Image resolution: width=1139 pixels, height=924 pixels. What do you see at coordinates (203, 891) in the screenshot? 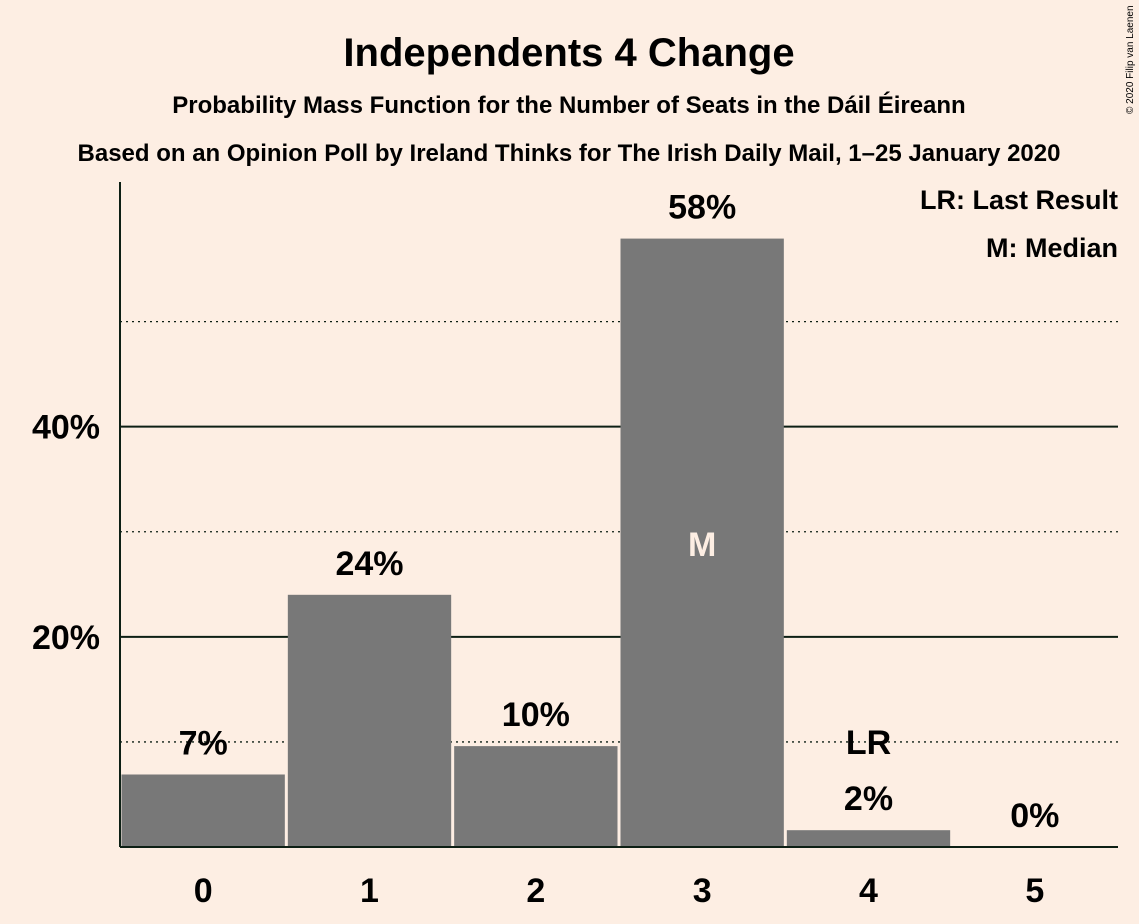
I see `x-tick-label: 0` at bounding box center [203, 891].